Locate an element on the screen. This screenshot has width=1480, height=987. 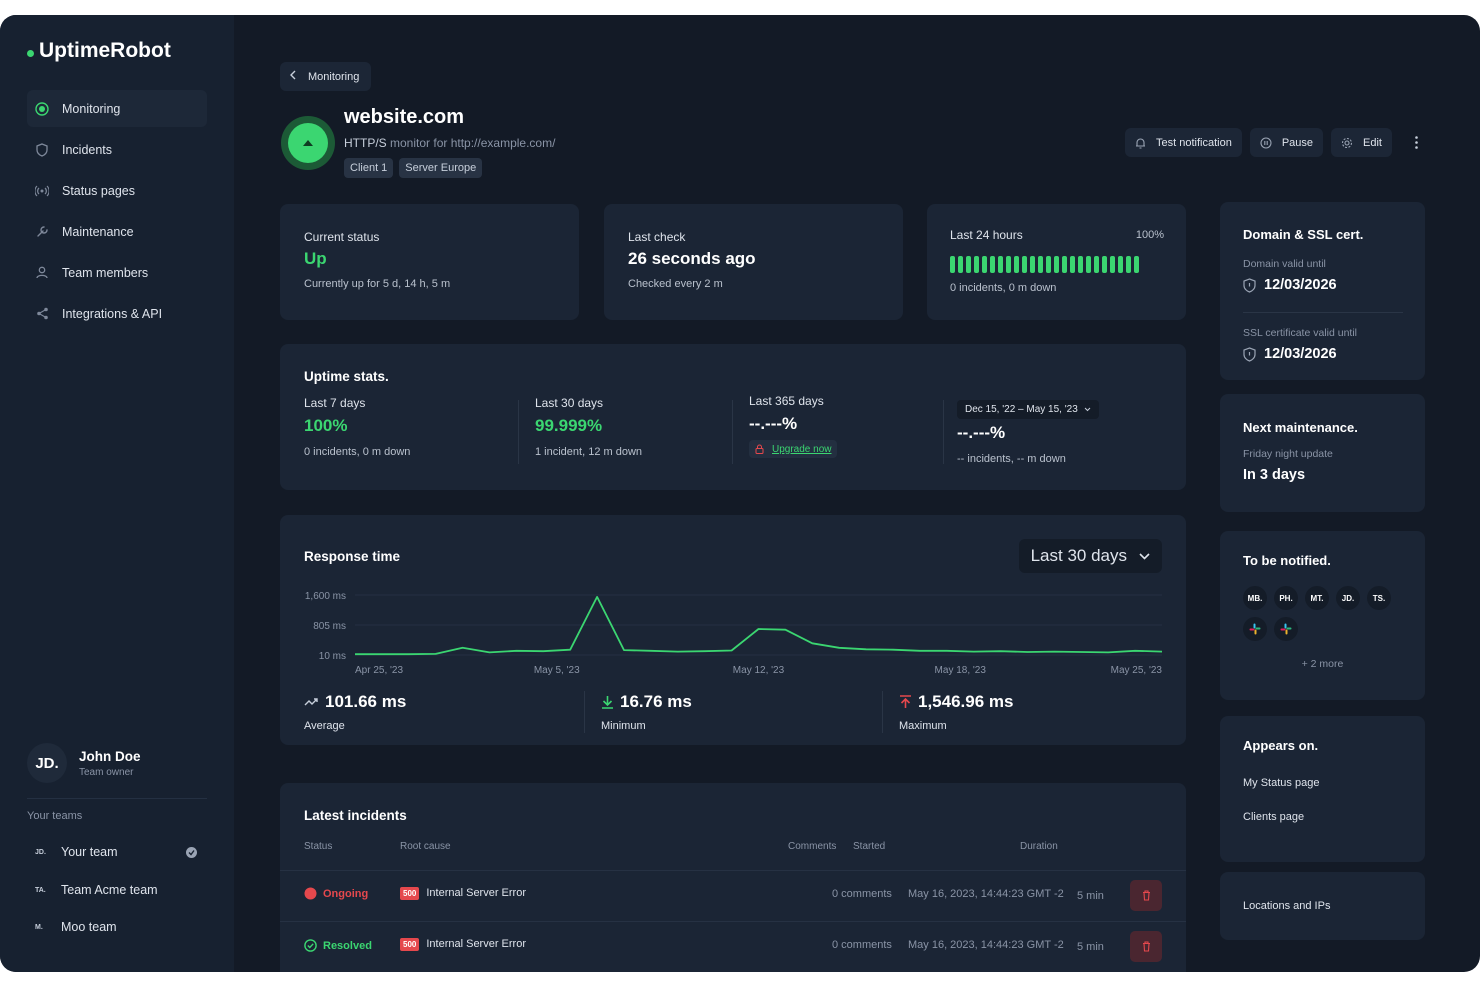
stat-label: Last 365 days is located at coordinates (786, 401).